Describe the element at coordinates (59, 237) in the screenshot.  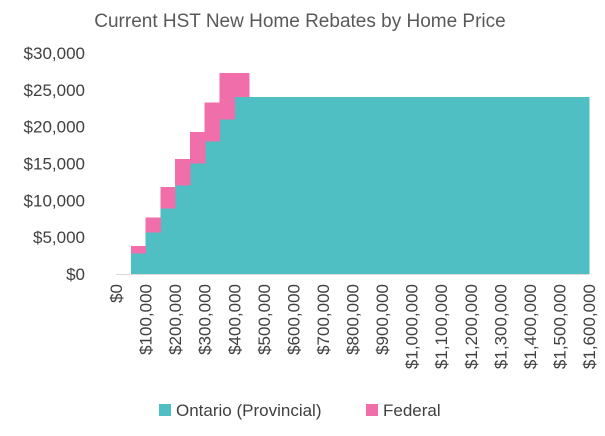
I see `y-tick-label: $5,000` at that location.